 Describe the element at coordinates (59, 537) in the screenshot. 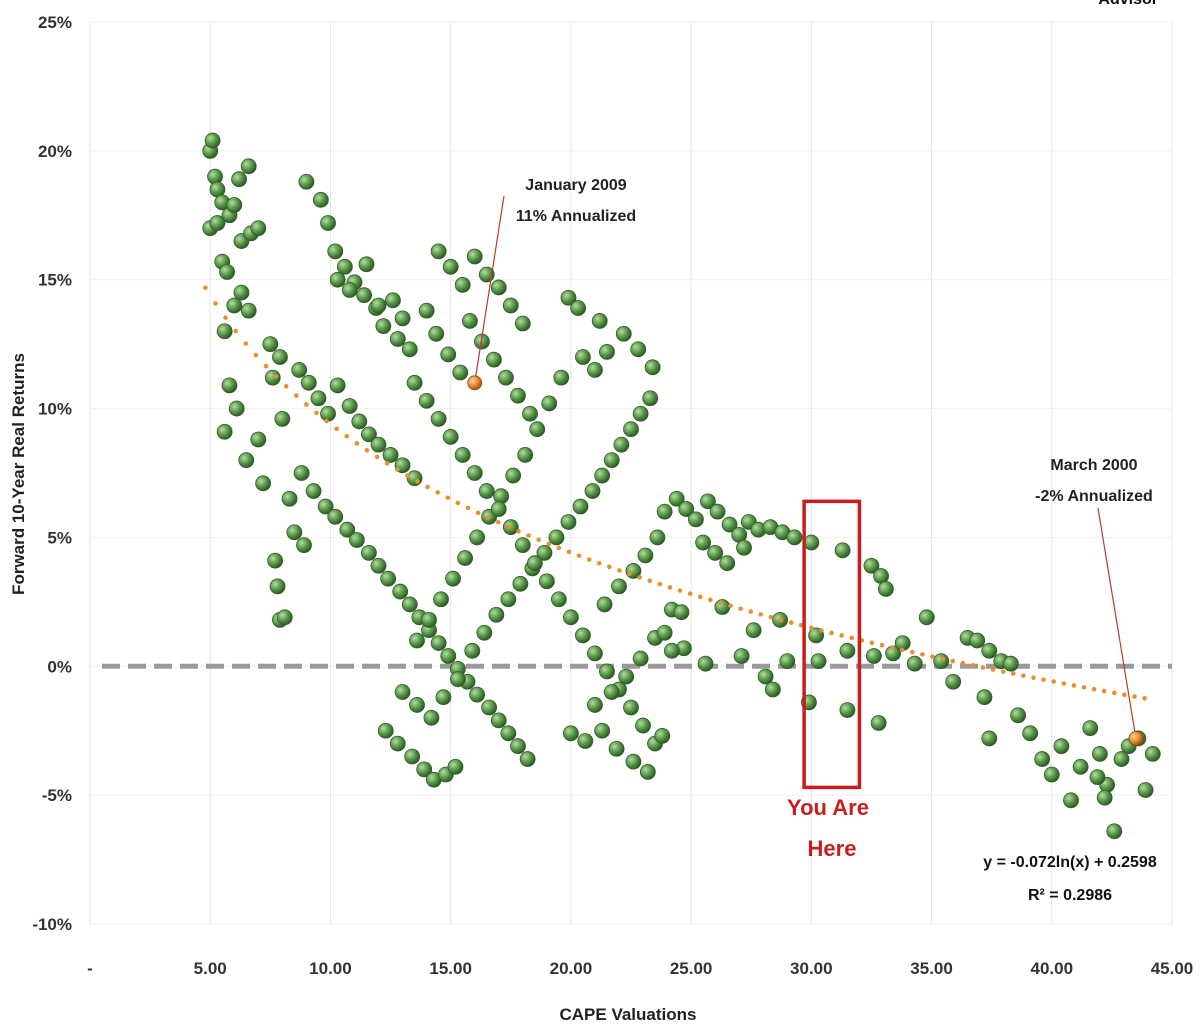

I see `y-tick-label: 5%` at that location.